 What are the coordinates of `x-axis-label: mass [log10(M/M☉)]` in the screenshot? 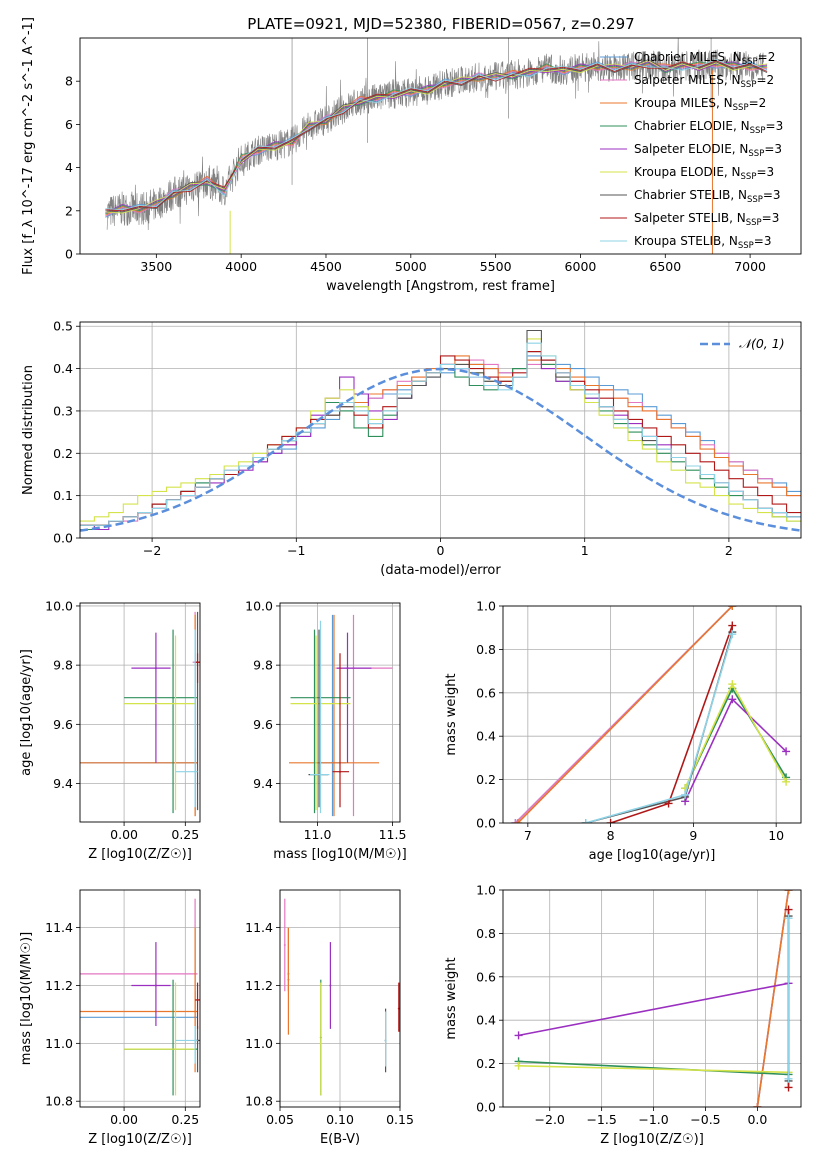 It's located at (339, 854).